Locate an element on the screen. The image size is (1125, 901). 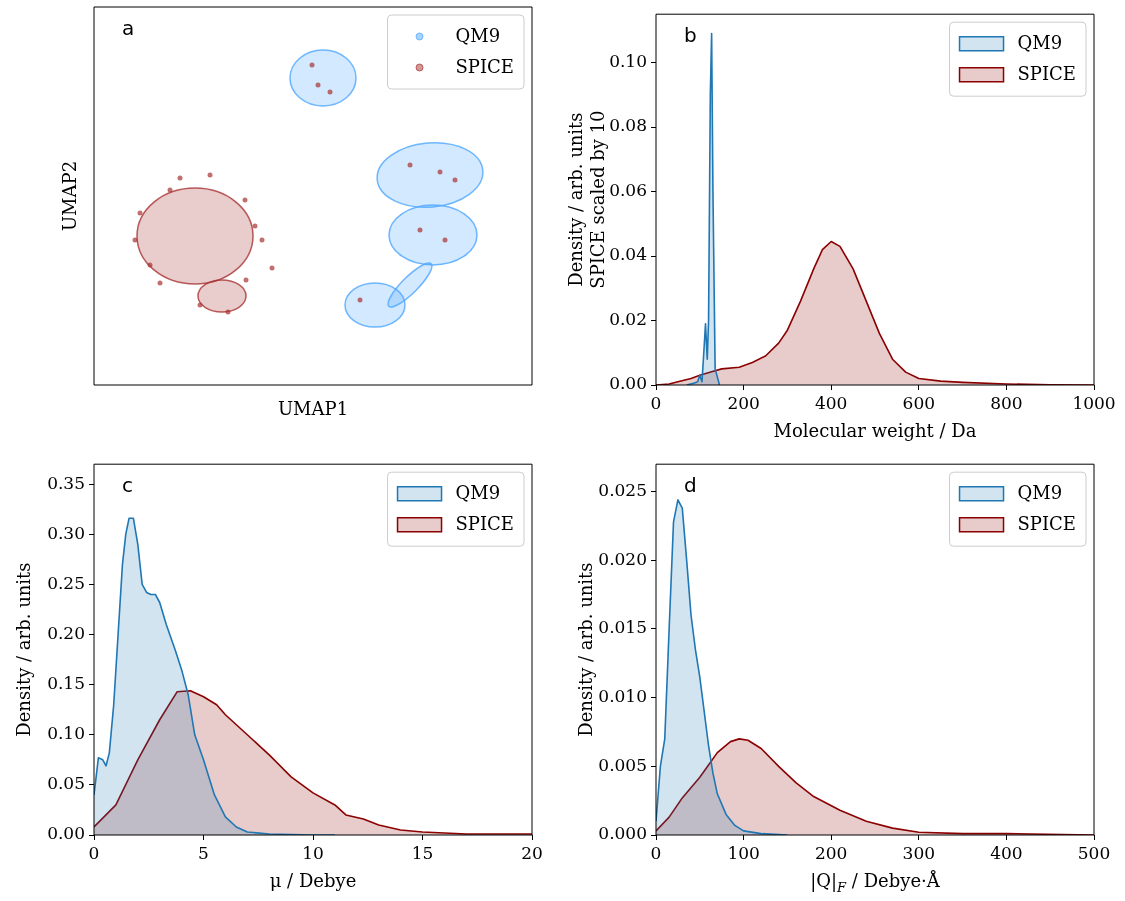
y-tick-label: 0.005 is located at coordinates (622, 764).